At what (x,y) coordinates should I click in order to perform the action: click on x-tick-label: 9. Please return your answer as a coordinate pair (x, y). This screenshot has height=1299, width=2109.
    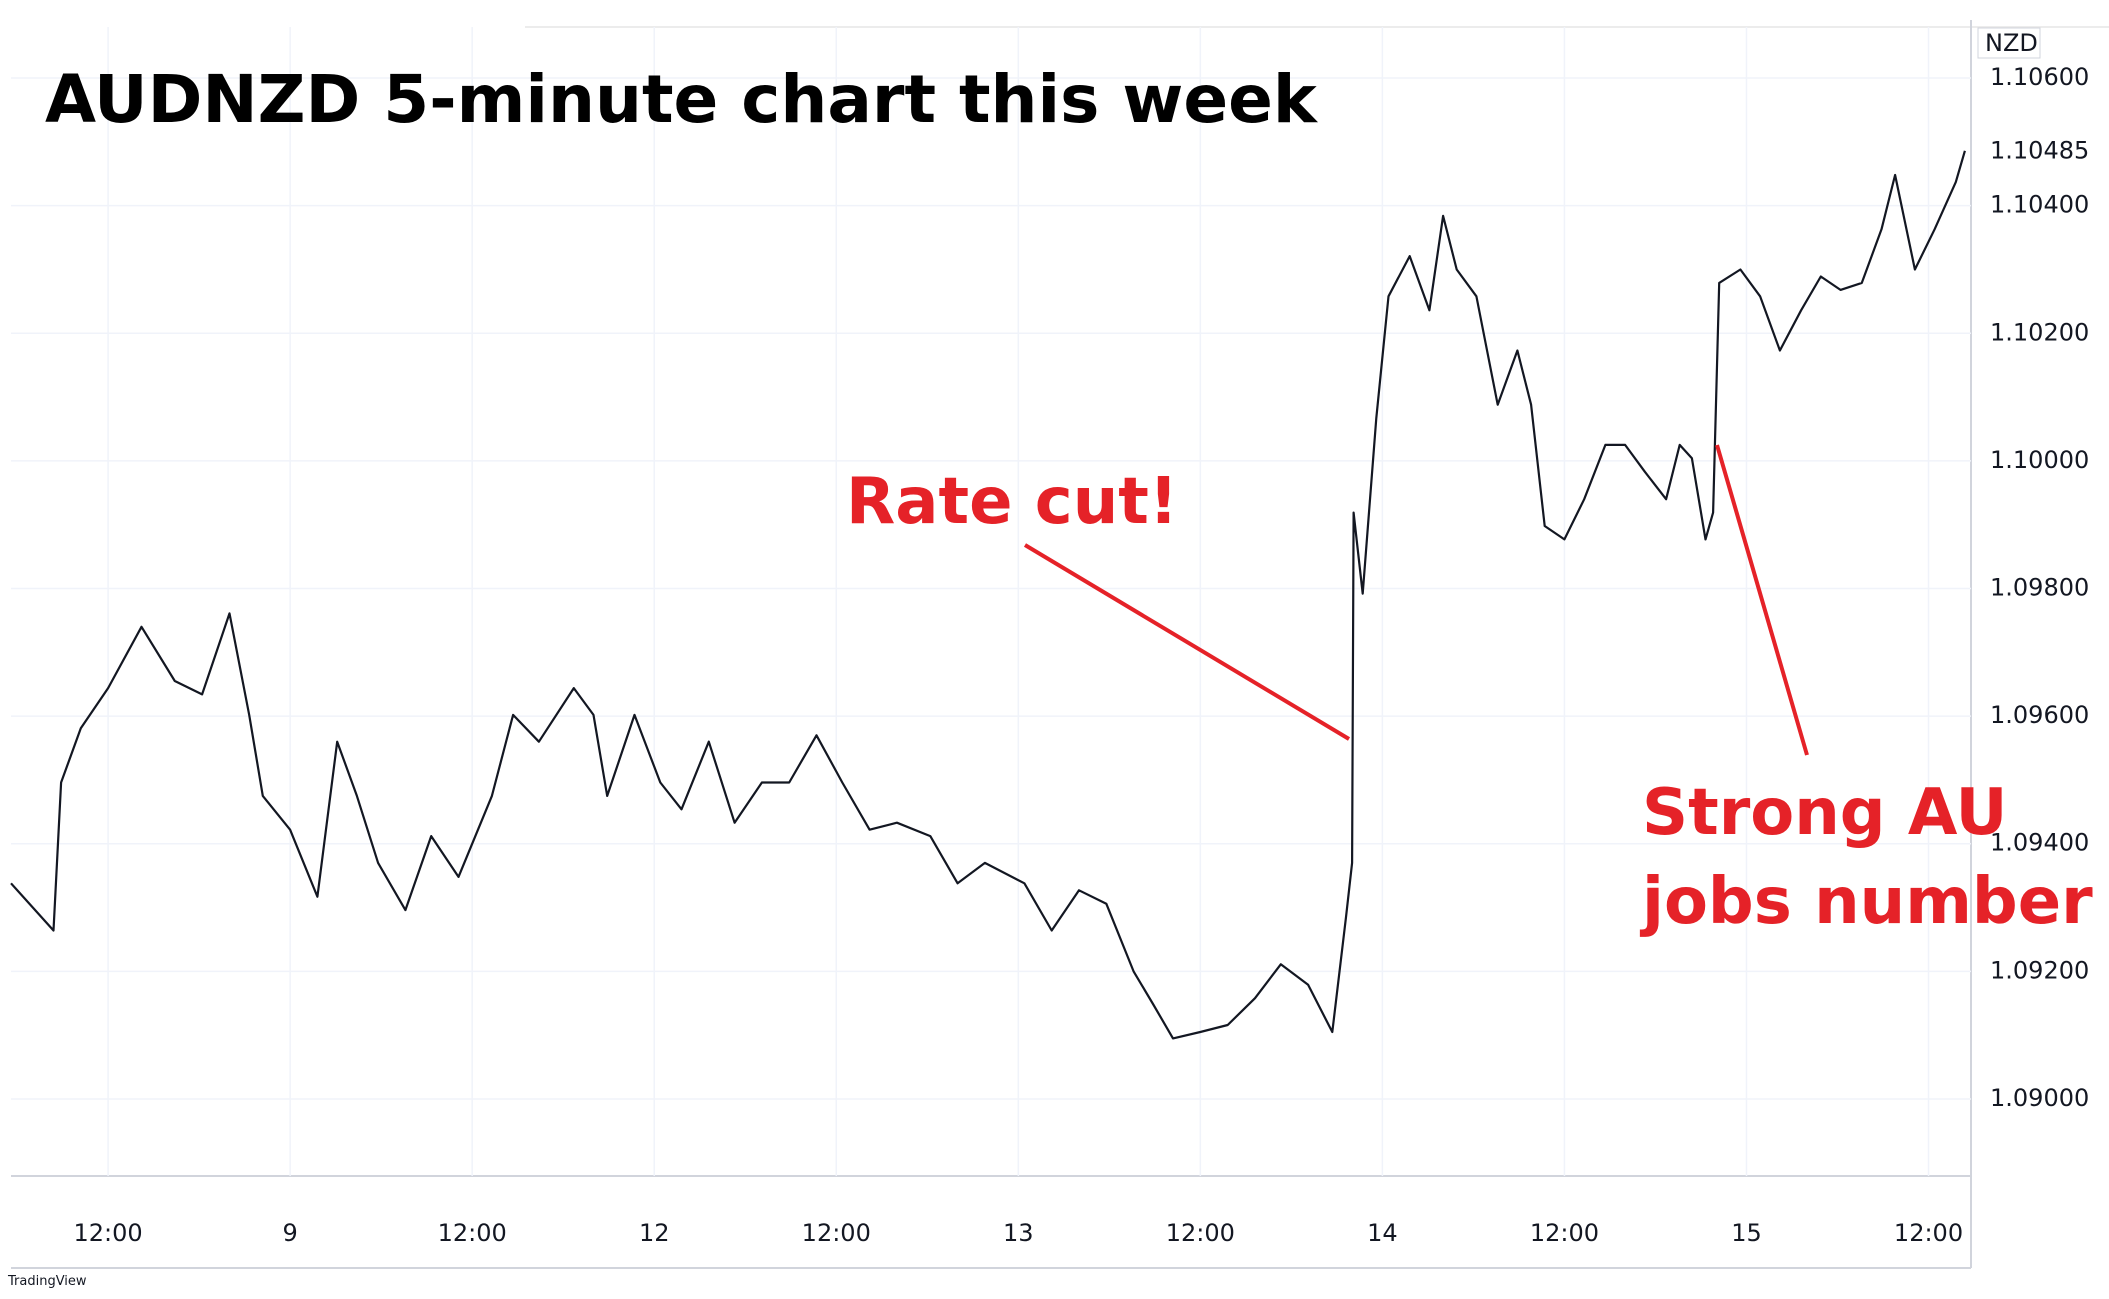
    Looking at the image, I should click on (289, 1233).